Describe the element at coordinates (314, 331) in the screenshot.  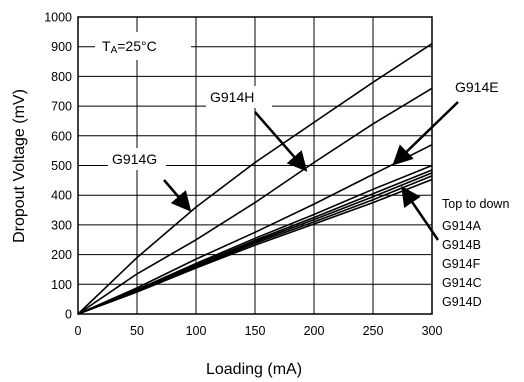
I see `x-tick-label: 200` at that location.